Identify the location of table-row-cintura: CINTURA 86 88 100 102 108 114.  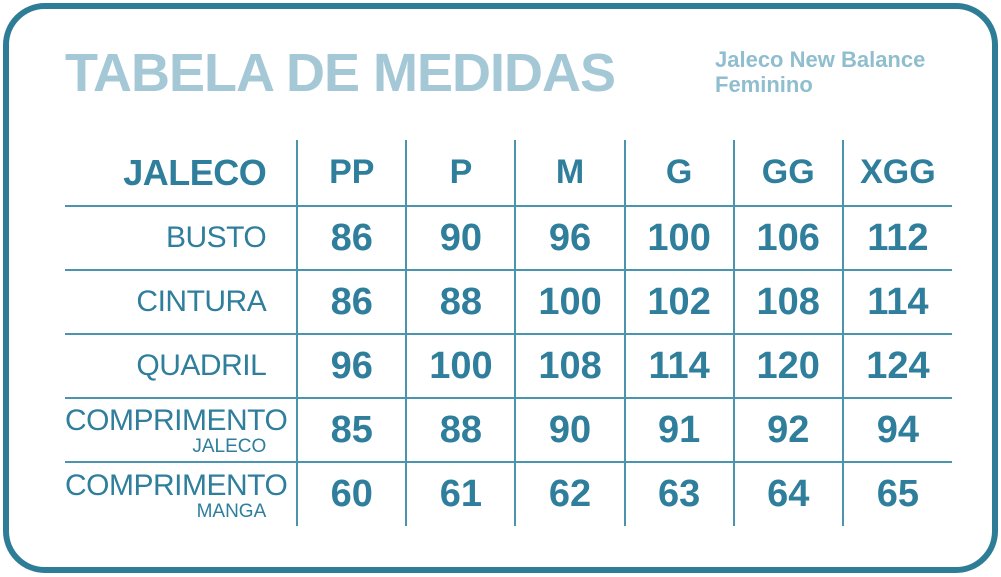
(508, 301).